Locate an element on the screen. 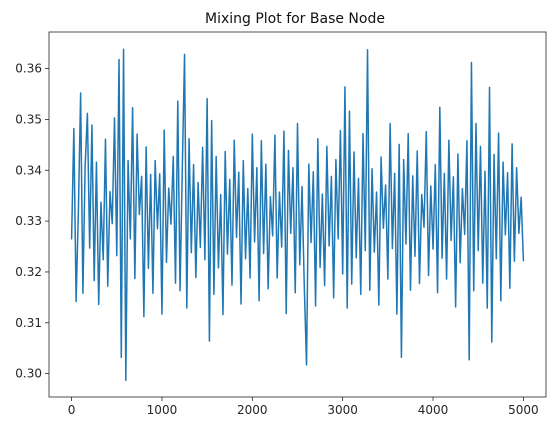  y-tick-label: 0.36 is located at coordinates (28, 69).